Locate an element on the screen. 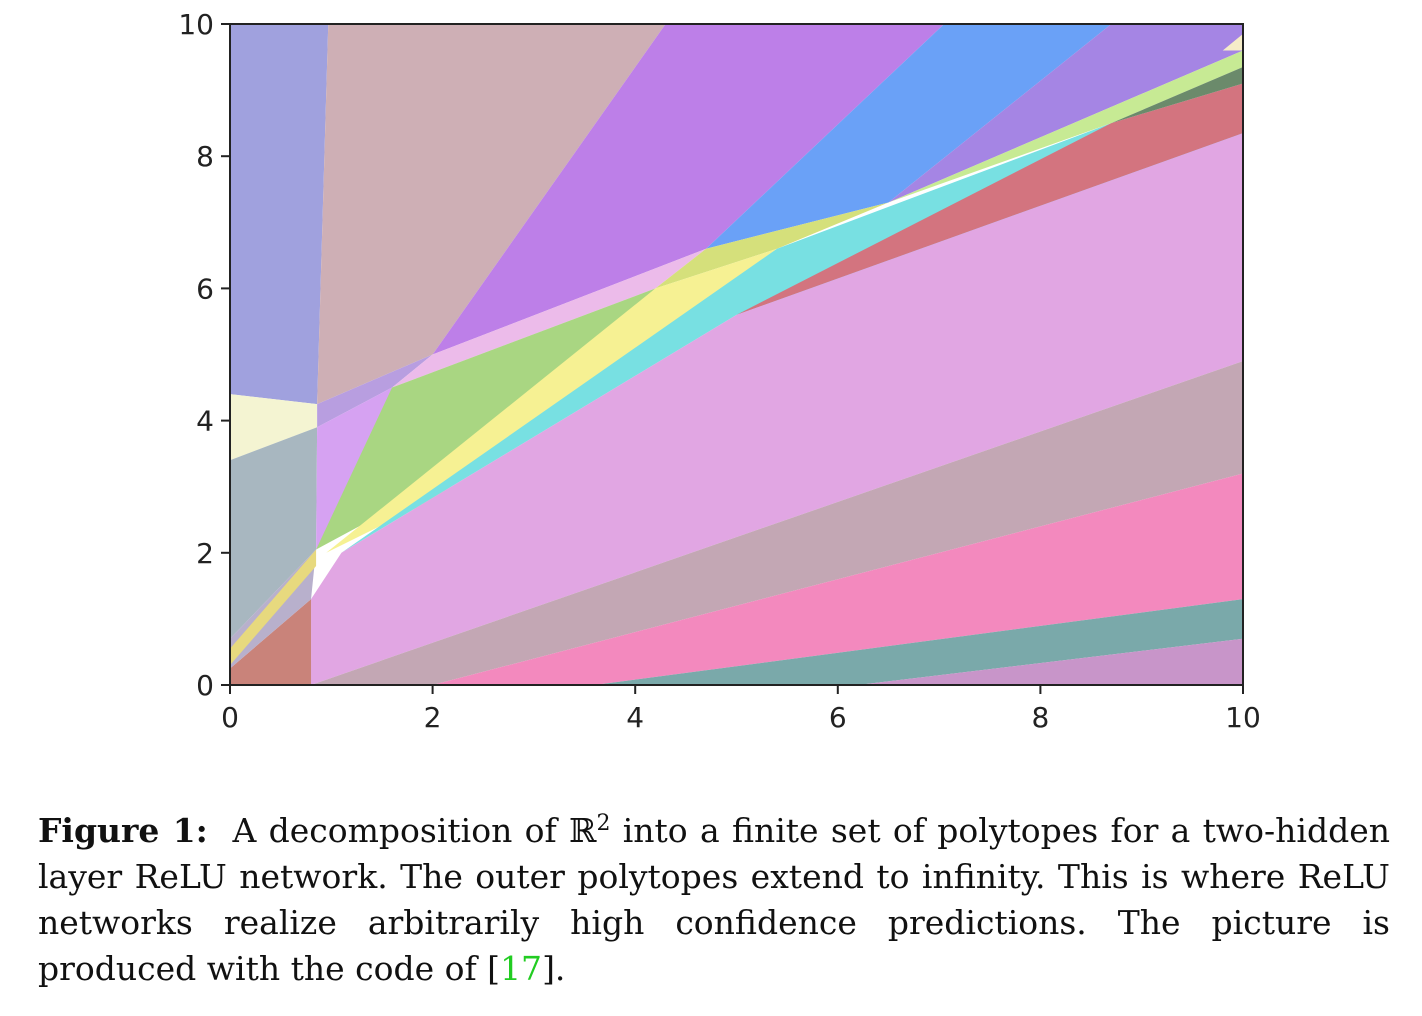 The image size is (1422, 1016). x-tick-label: 0 is located at coordinates (230, 717).